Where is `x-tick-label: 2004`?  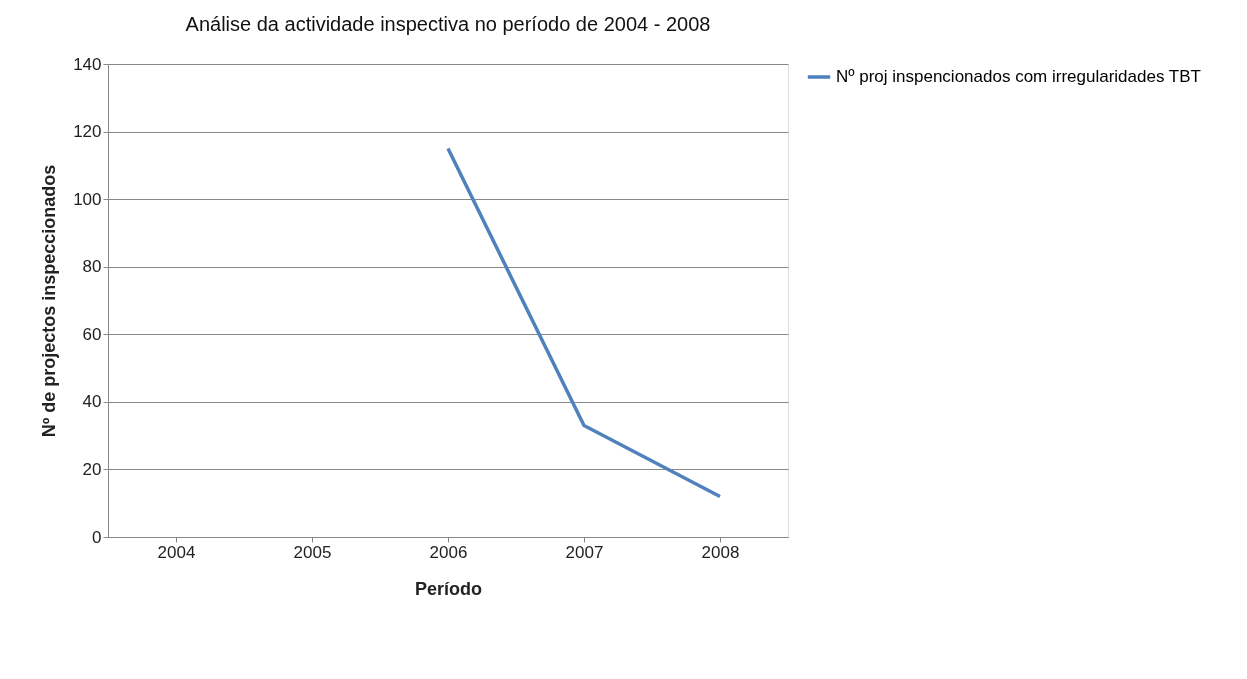 x-tick-label: 2004 is located at coordinates (176, 552).